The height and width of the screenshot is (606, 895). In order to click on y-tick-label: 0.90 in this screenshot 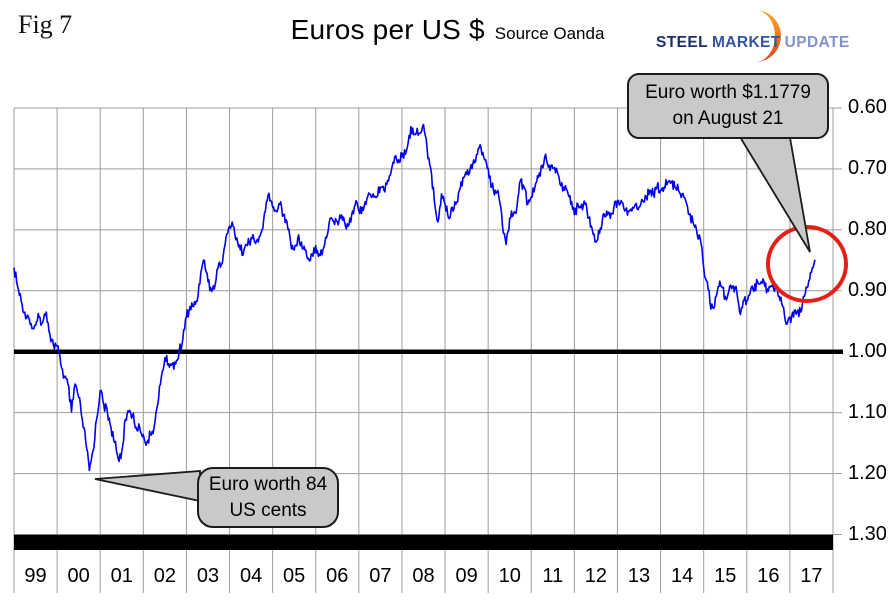, I will do `click(867, 289)`.